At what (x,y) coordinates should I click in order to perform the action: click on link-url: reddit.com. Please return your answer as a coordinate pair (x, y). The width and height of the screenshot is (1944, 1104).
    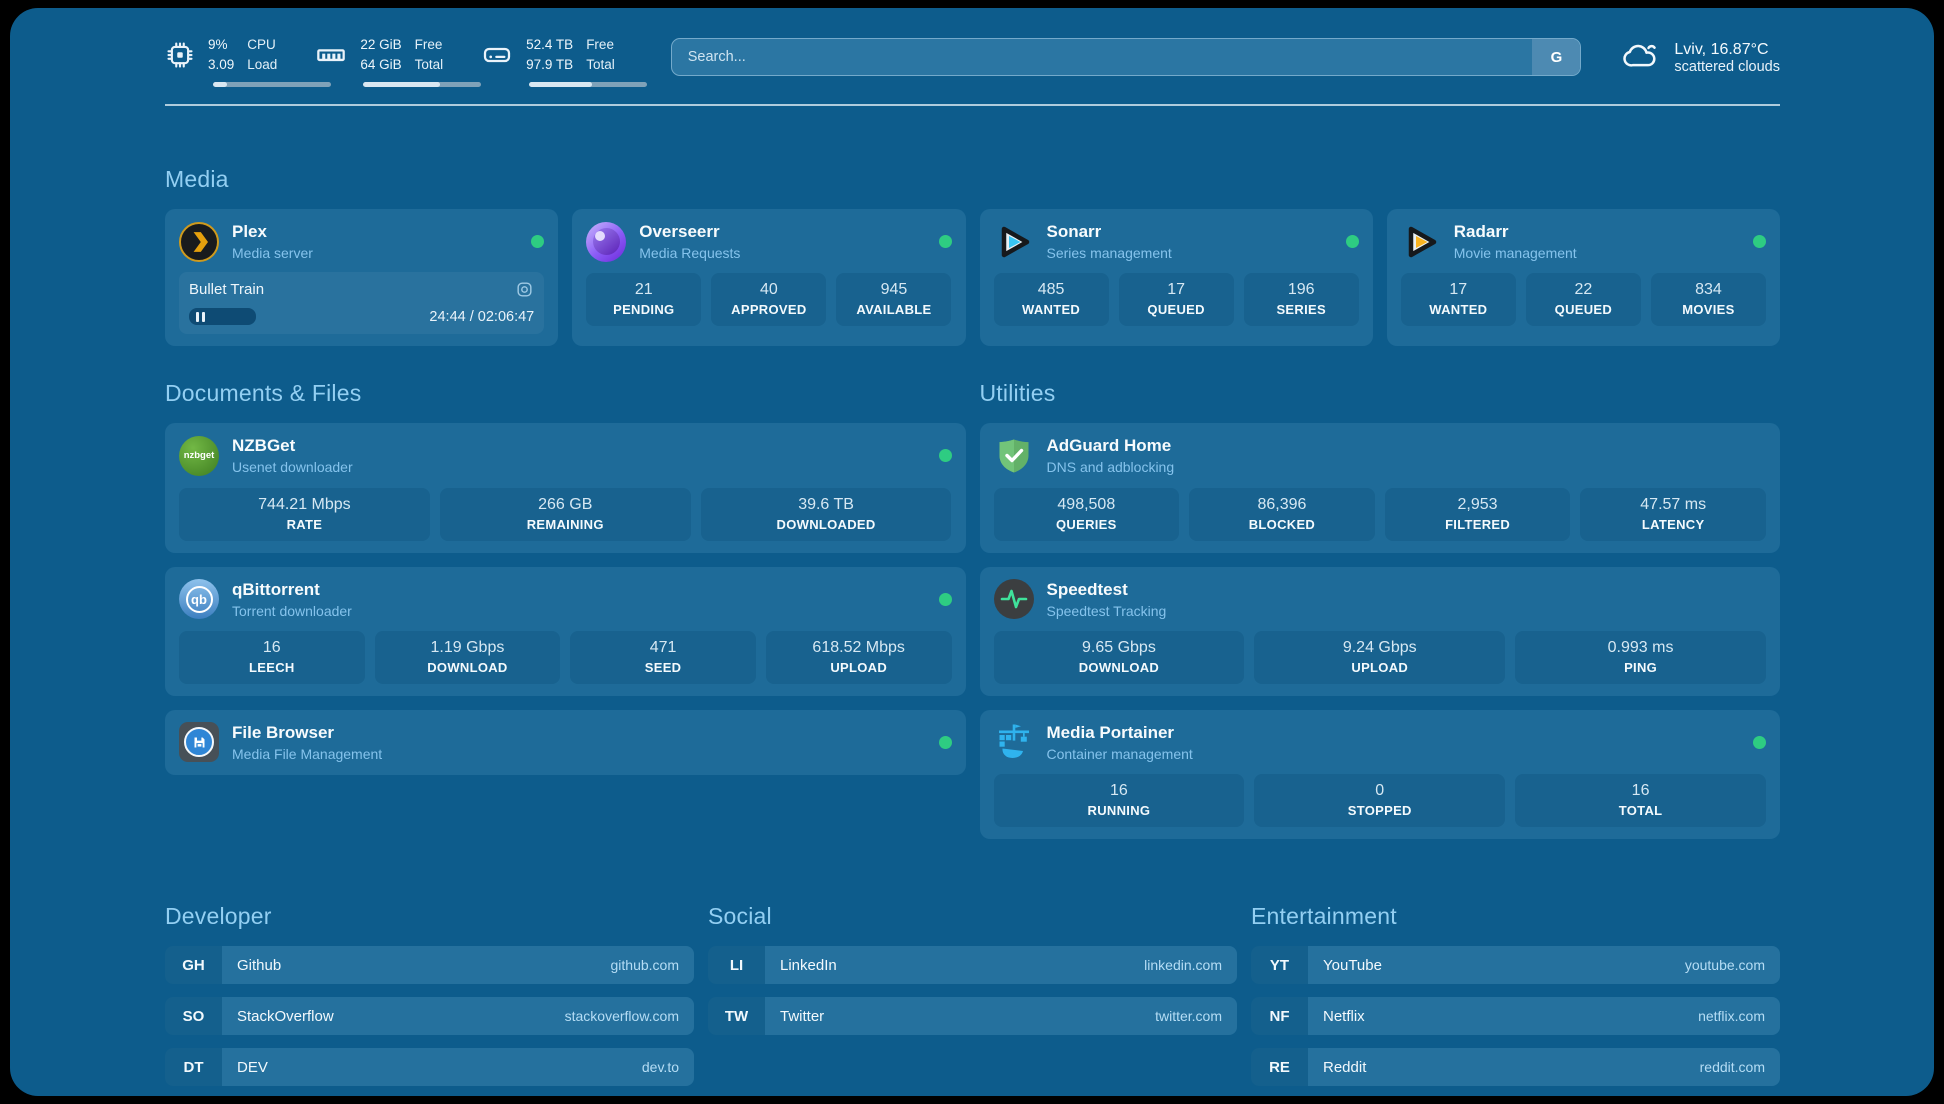
    Looking at the image, I should click on (1732, 1067).